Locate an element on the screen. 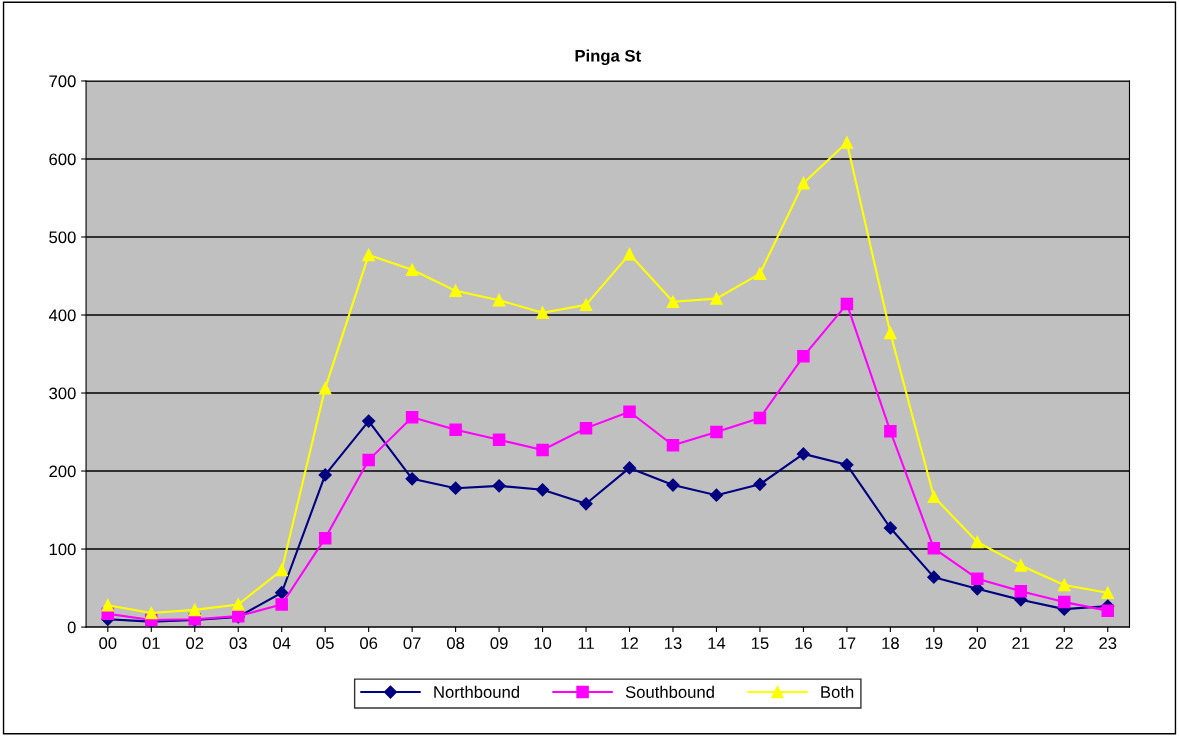 The width and height of the screenshot is (1179, 736). y-tick-label: 200 is located at coordinates (62, 471).